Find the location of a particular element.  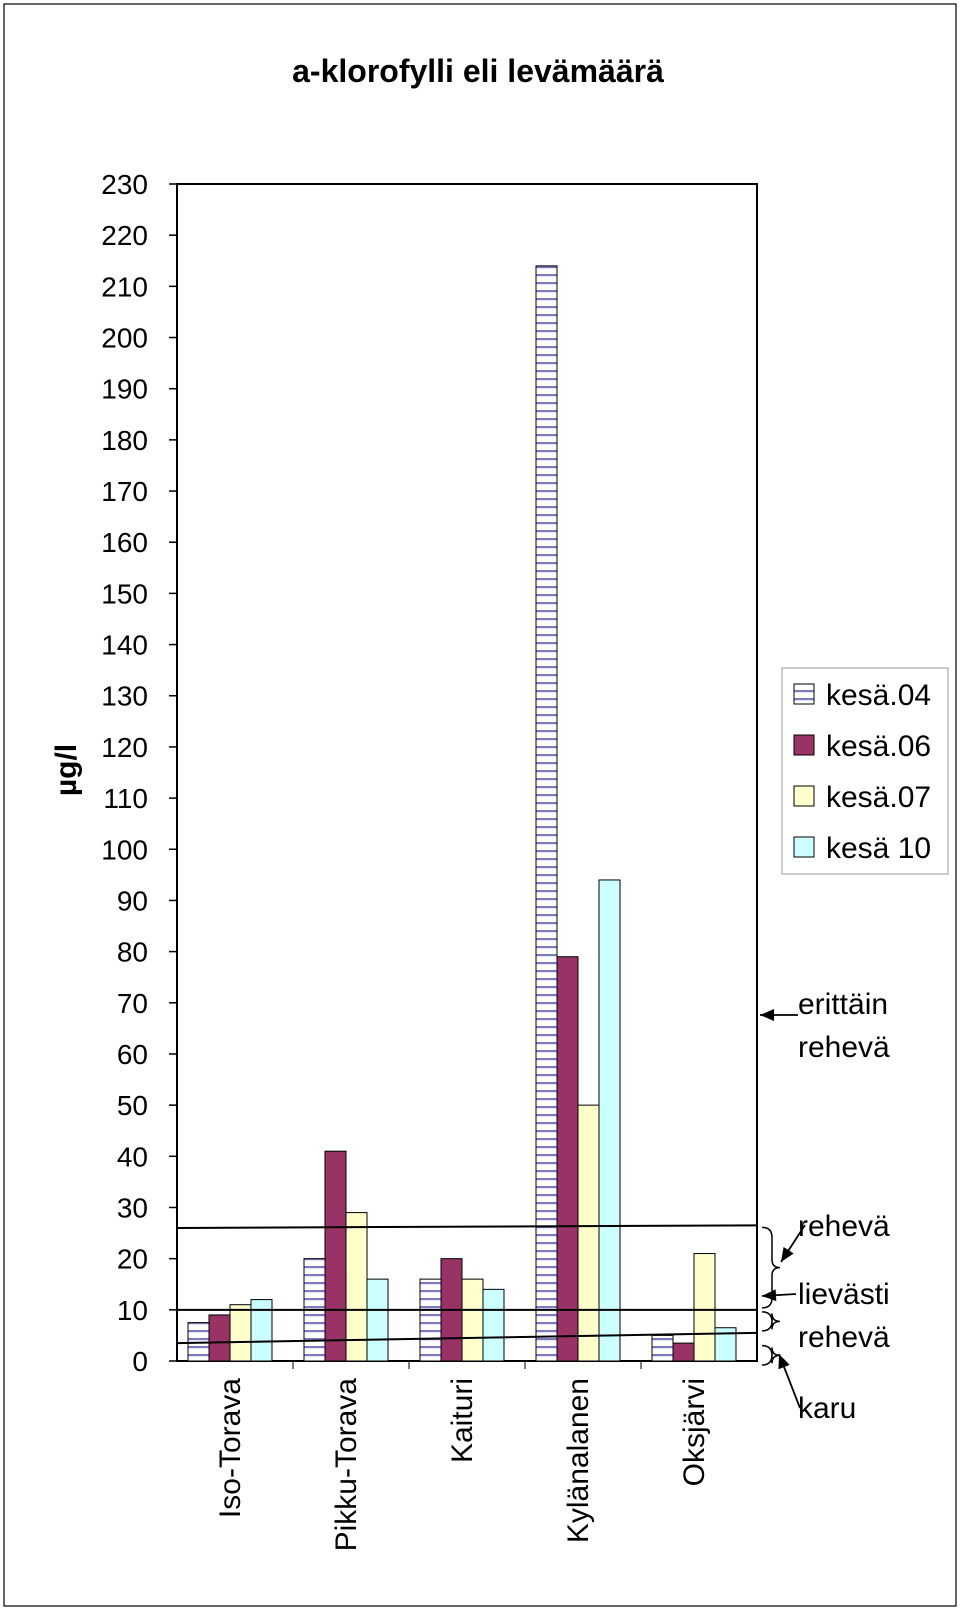

chart-title: a-klorofylli eli levämäärä is located at coordinates (478, 71).